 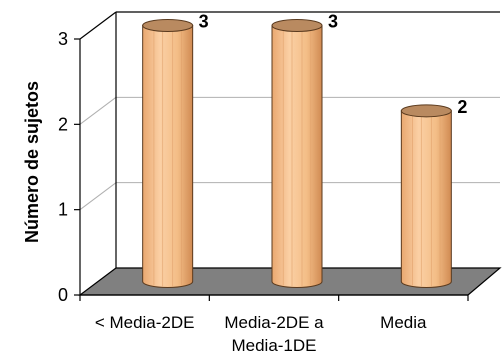 What do you see at coordinates (145, 322) in the screenshot?
I see `category-label: < Media-2DE` at bounding box center [145, 322].